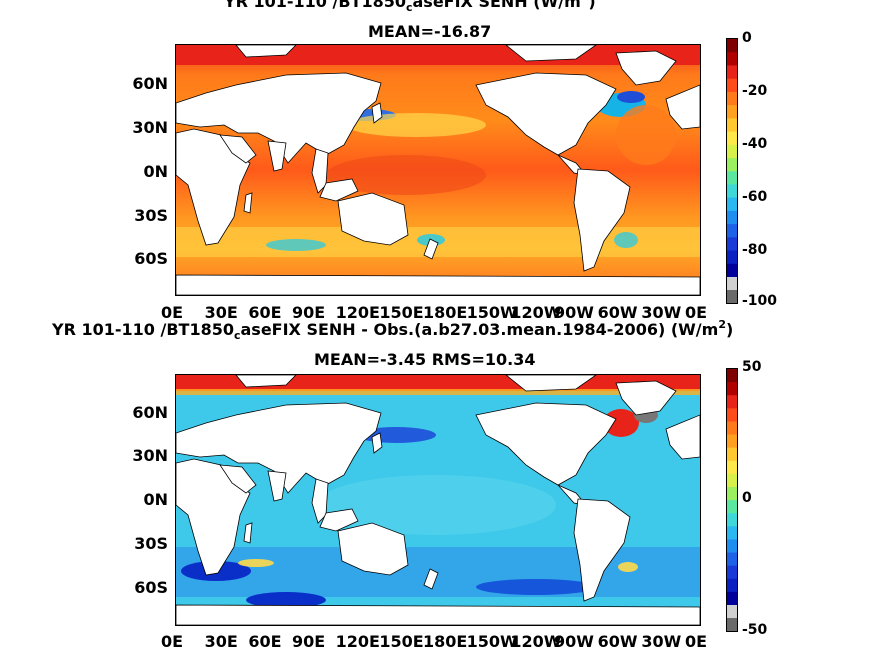  I want to click on x-tick-label: 30W, so click(661, 312).